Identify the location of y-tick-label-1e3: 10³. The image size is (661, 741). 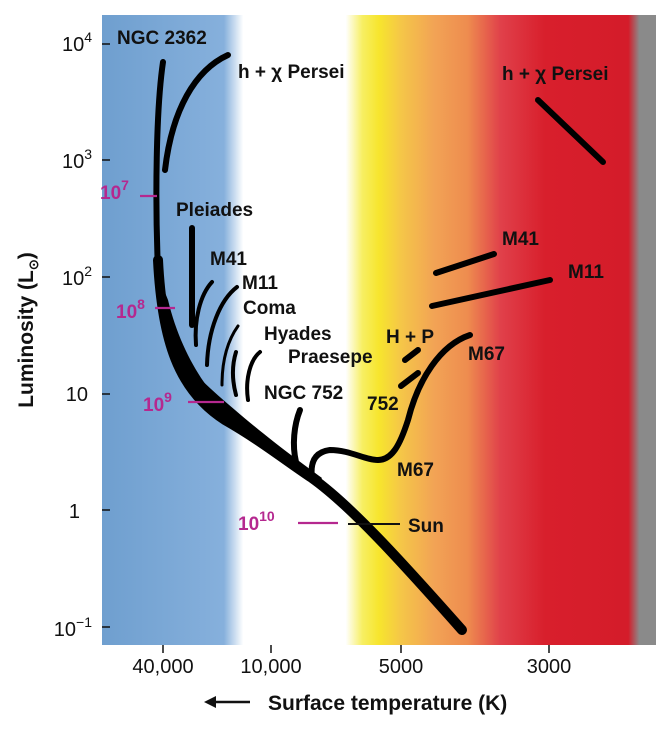
(77, 159).